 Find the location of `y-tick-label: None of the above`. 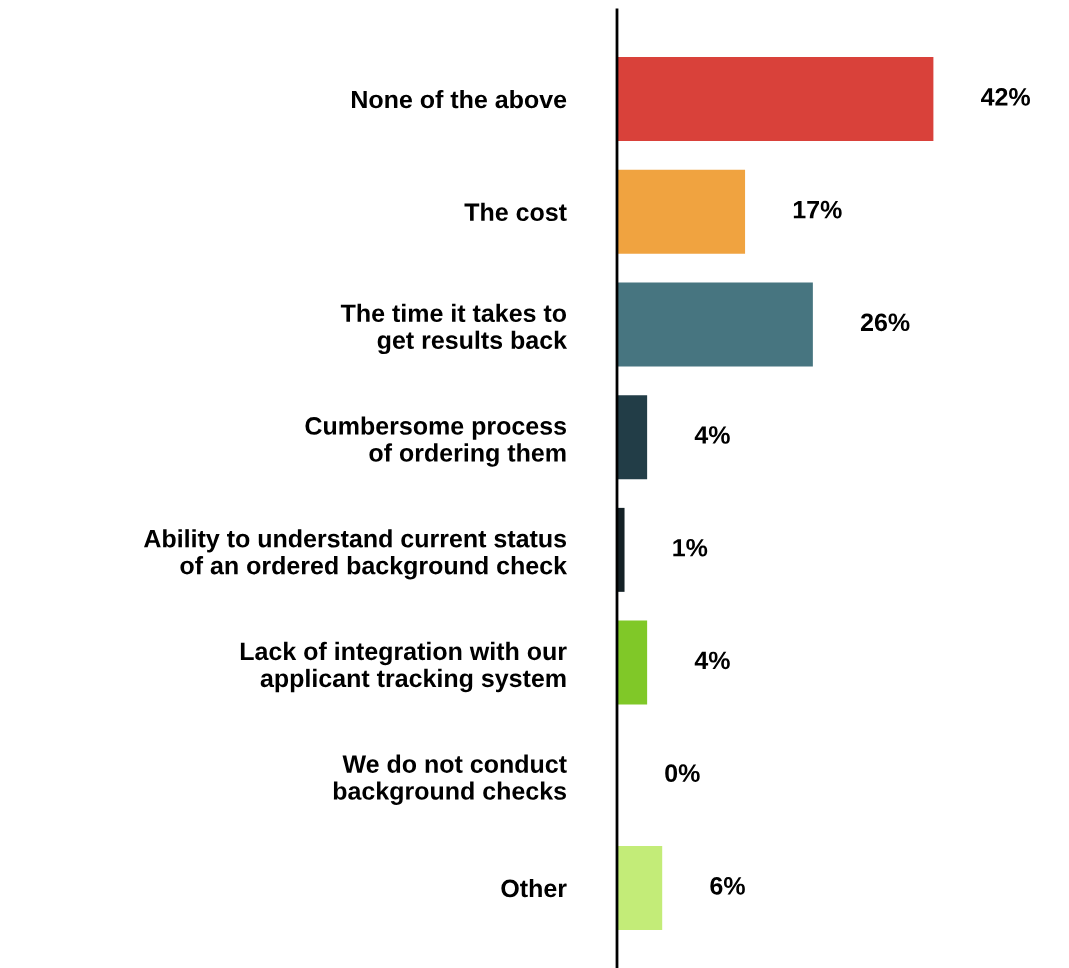

y-tick-label: None of the above is located at coordinates (459, 99).